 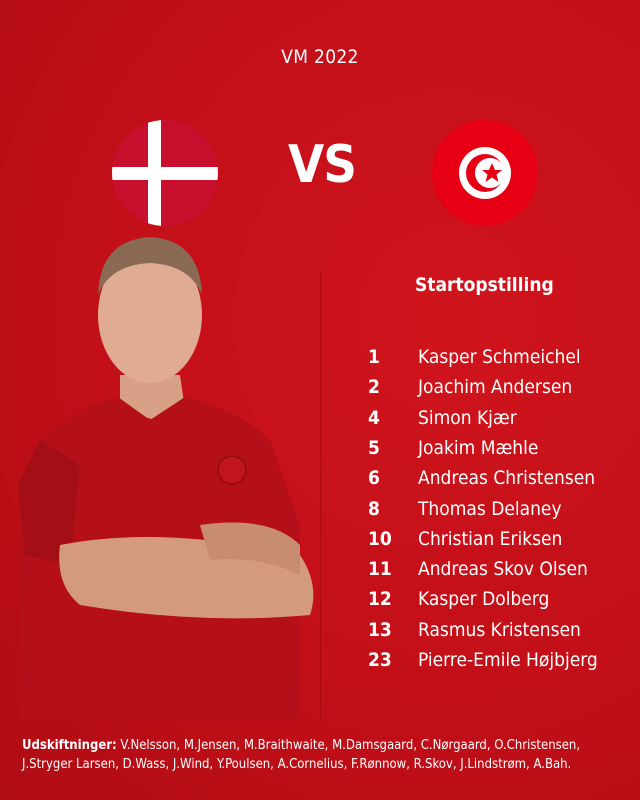 I want to click on player-number: 1, so click(x=374, y=357).